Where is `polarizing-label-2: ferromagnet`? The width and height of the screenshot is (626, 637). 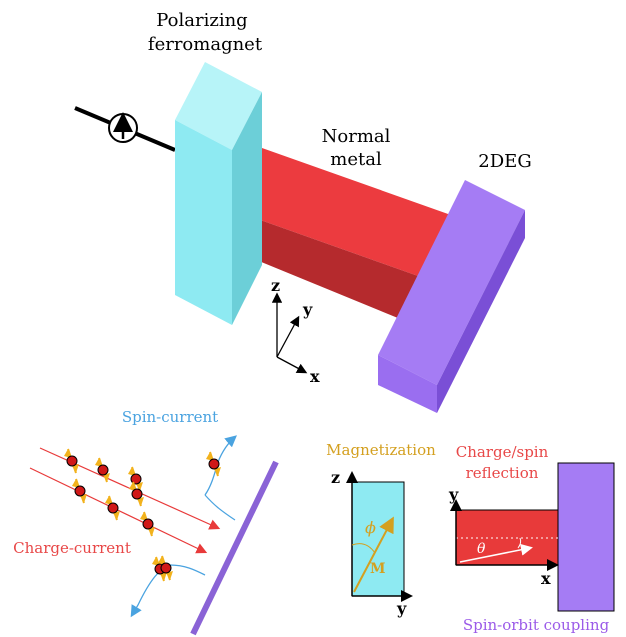 polarizing-label-2: ferromagnet is located at coordinates (205, 44).